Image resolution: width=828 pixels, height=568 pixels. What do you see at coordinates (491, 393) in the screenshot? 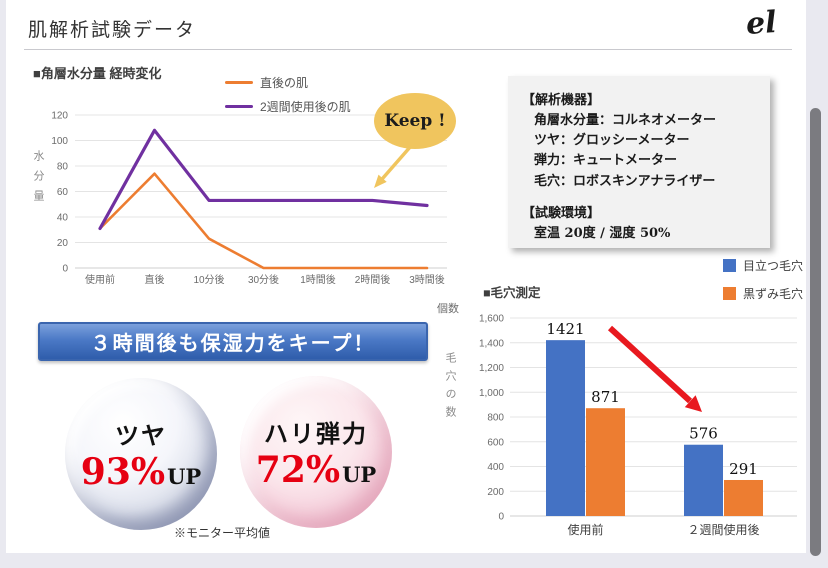
I see `svg-text: 1,000` at bounding box center [491, 393].